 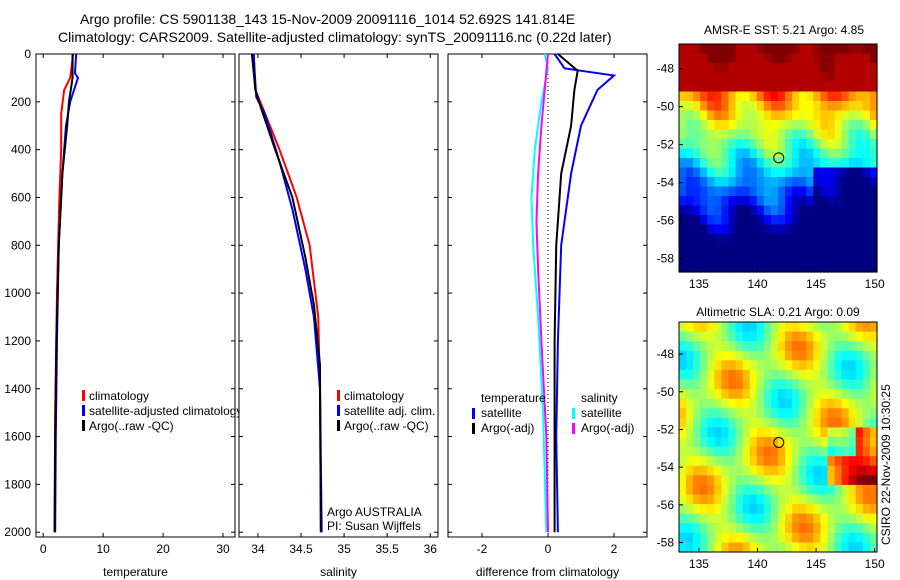 What do you see at coordinates (286, 293) in the screenshot?
I see `series-argo-raw-qc-` at bounding box center [286, 293].